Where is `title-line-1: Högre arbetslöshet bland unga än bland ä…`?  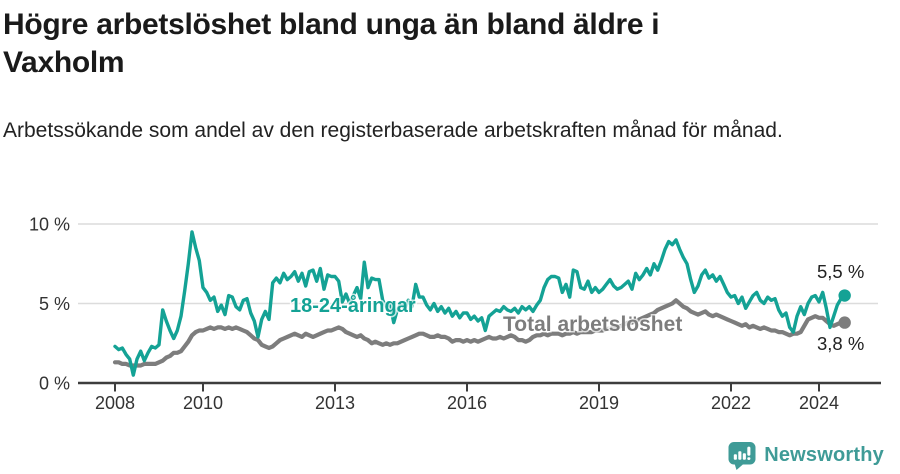
title-line-1: Högre arbetslöshet bland unga än bland ä… is located at coordinates (331, 24).